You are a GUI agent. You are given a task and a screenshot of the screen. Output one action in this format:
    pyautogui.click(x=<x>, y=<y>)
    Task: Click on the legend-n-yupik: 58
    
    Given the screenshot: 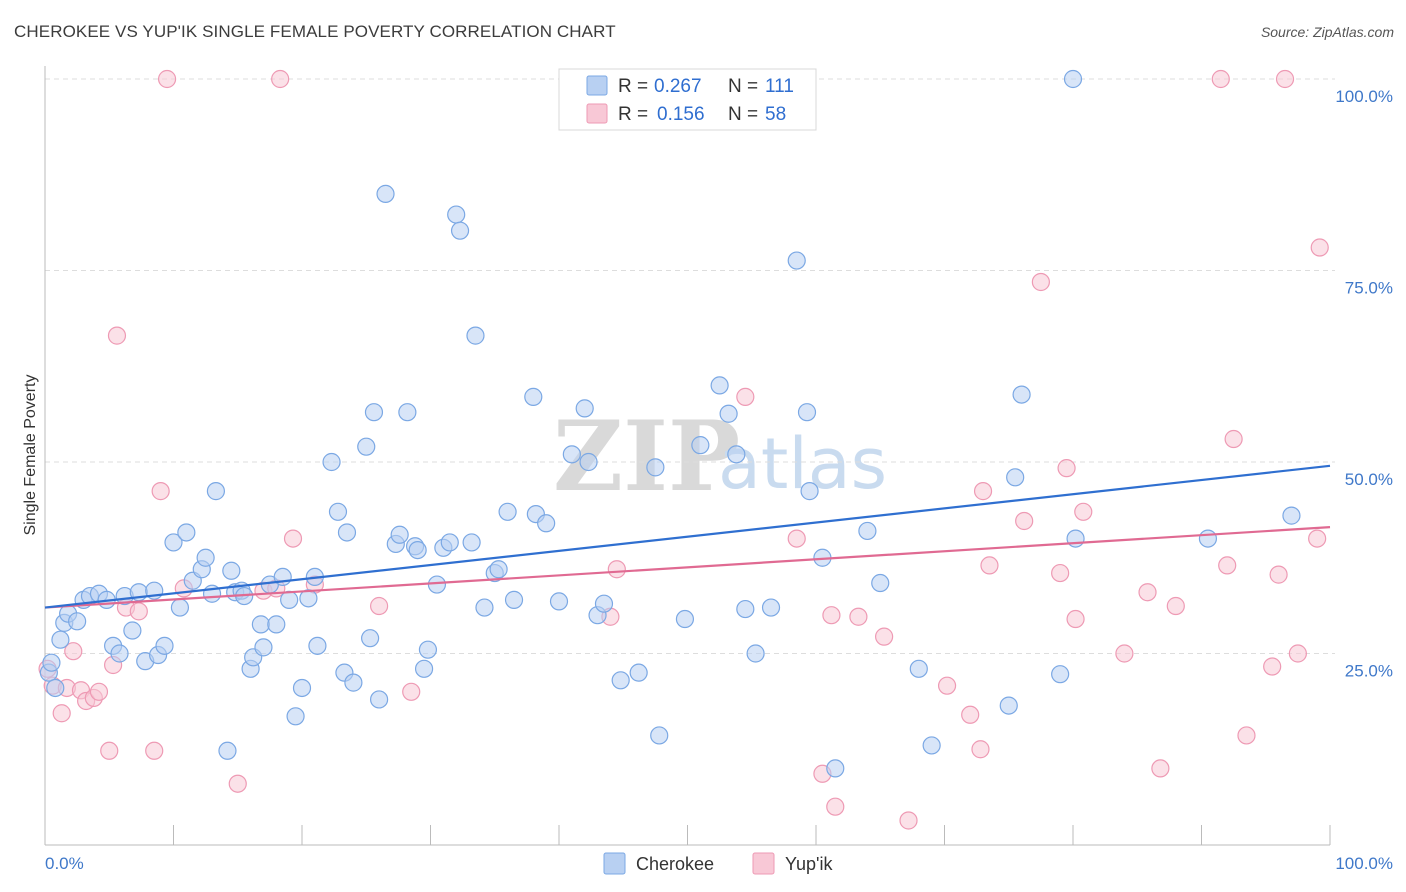 What is the action you would take?
    pyautogui.click(x=775, y=114)
    